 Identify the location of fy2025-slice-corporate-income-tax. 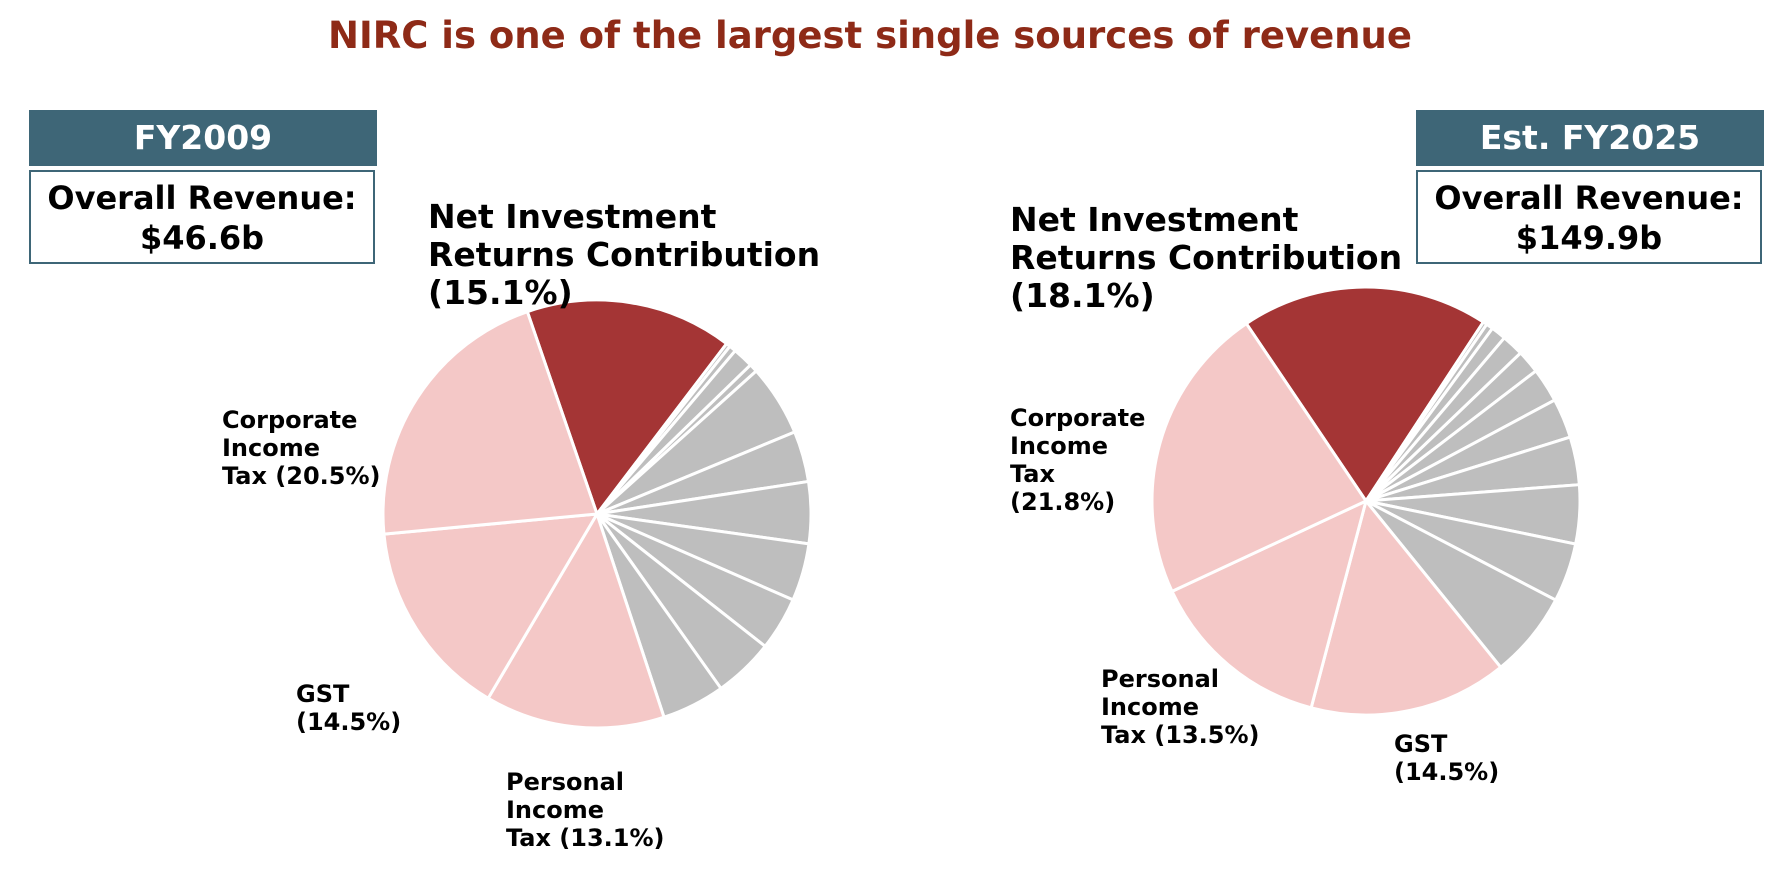
(1259, 457).